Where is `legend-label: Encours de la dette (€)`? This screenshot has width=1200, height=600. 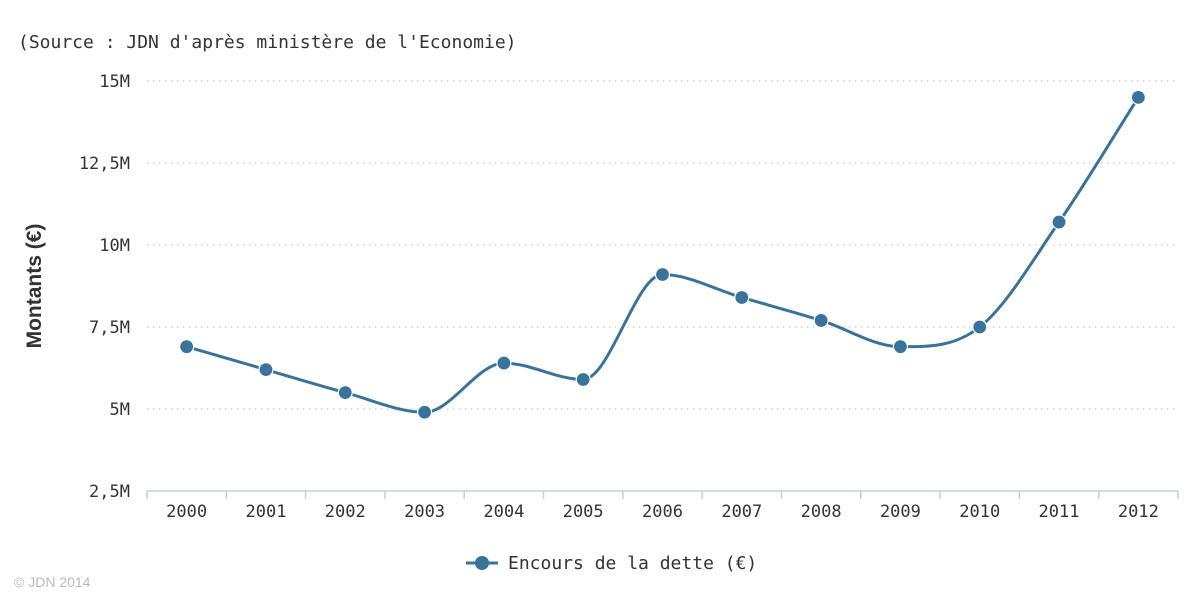
legend-label: Encours de la dette (€) is located at coordinates (632, 563).